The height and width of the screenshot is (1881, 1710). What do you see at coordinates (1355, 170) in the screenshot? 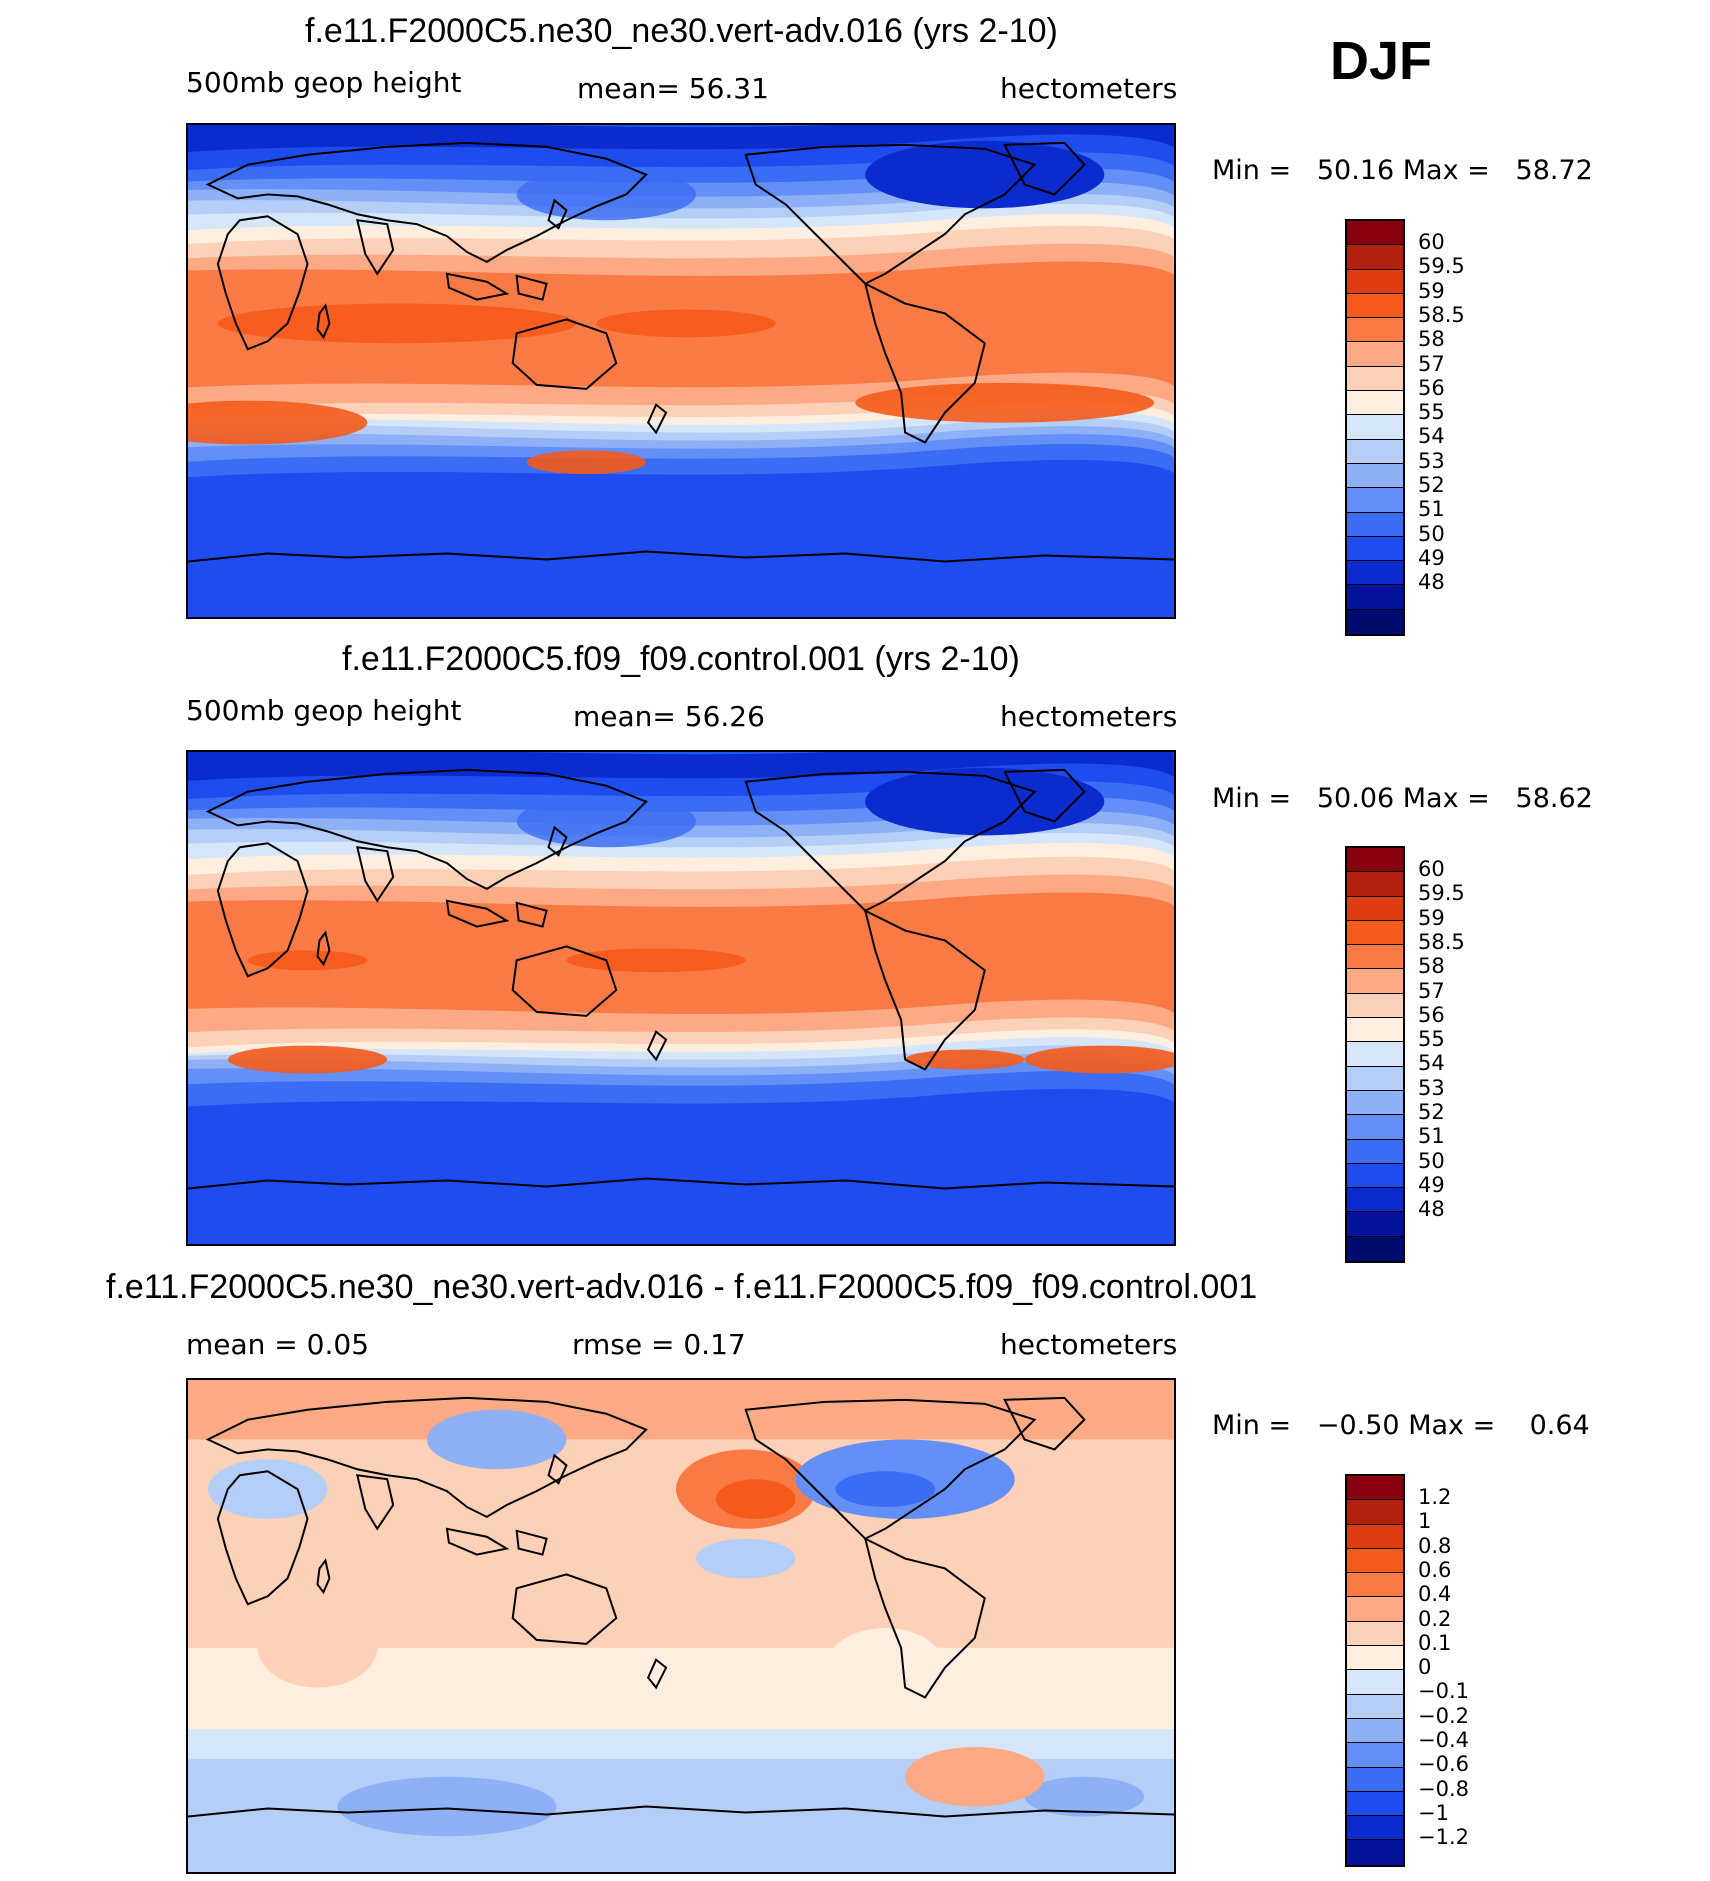
I see `panel-1-min-value: 50.16` at bounding box center [1355, 170].